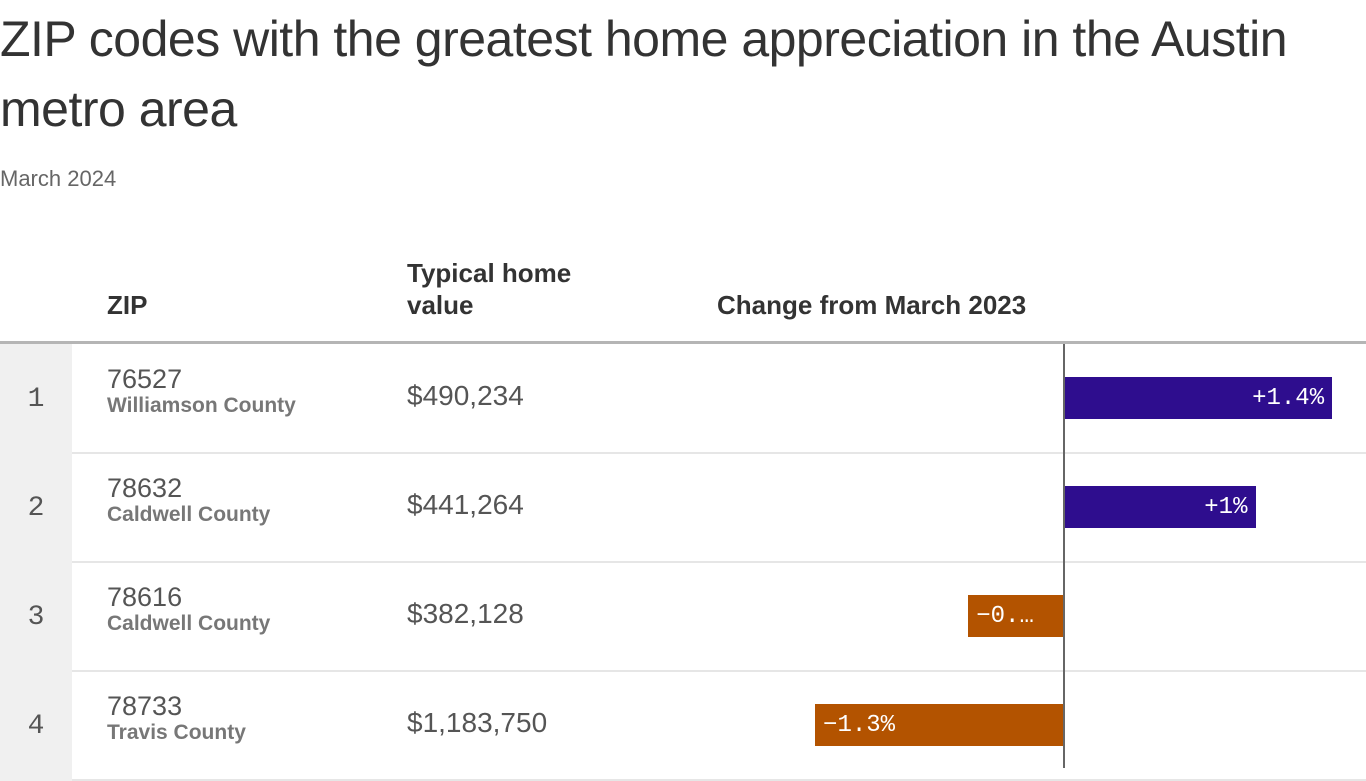 The image size is (1366, 781). I want to click on county: Travis County, so click(176, 732).